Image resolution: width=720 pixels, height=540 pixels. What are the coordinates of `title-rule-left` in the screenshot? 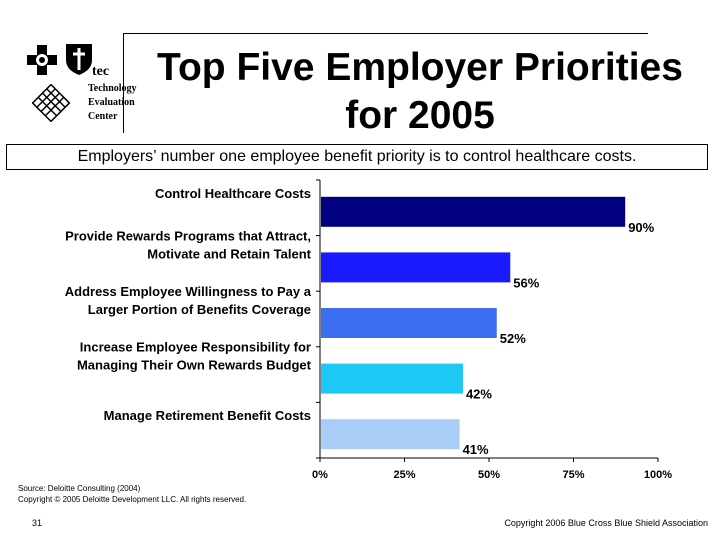 It's located at (123, 83).